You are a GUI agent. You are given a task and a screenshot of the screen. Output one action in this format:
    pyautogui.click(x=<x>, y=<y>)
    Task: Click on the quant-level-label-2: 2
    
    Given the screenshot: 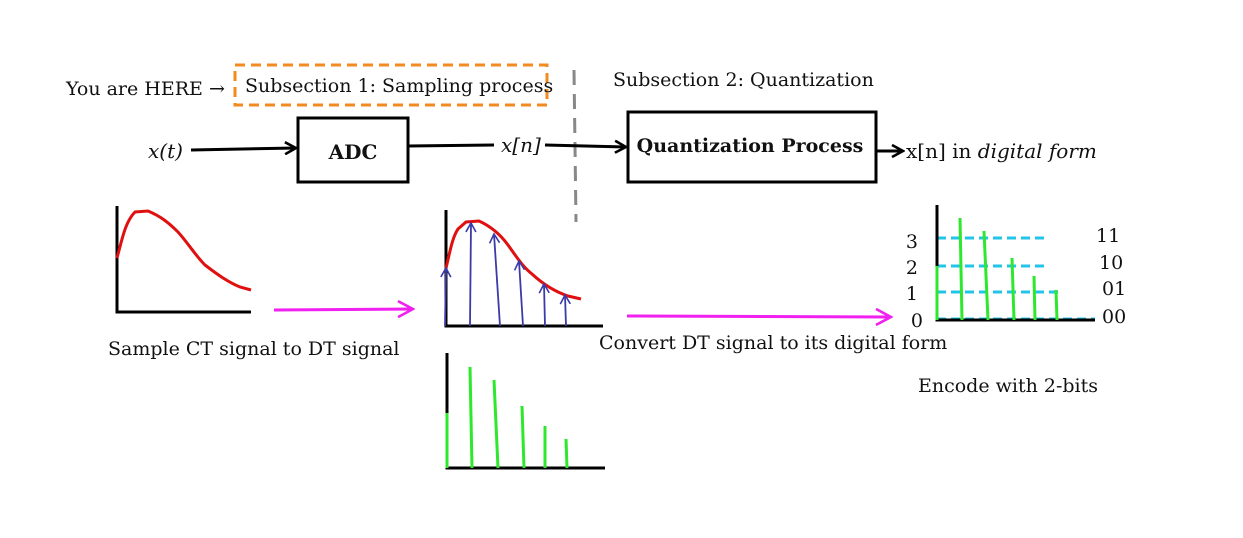 What is the action you would take?
    pyautogui.click(x=912, y=268)
    